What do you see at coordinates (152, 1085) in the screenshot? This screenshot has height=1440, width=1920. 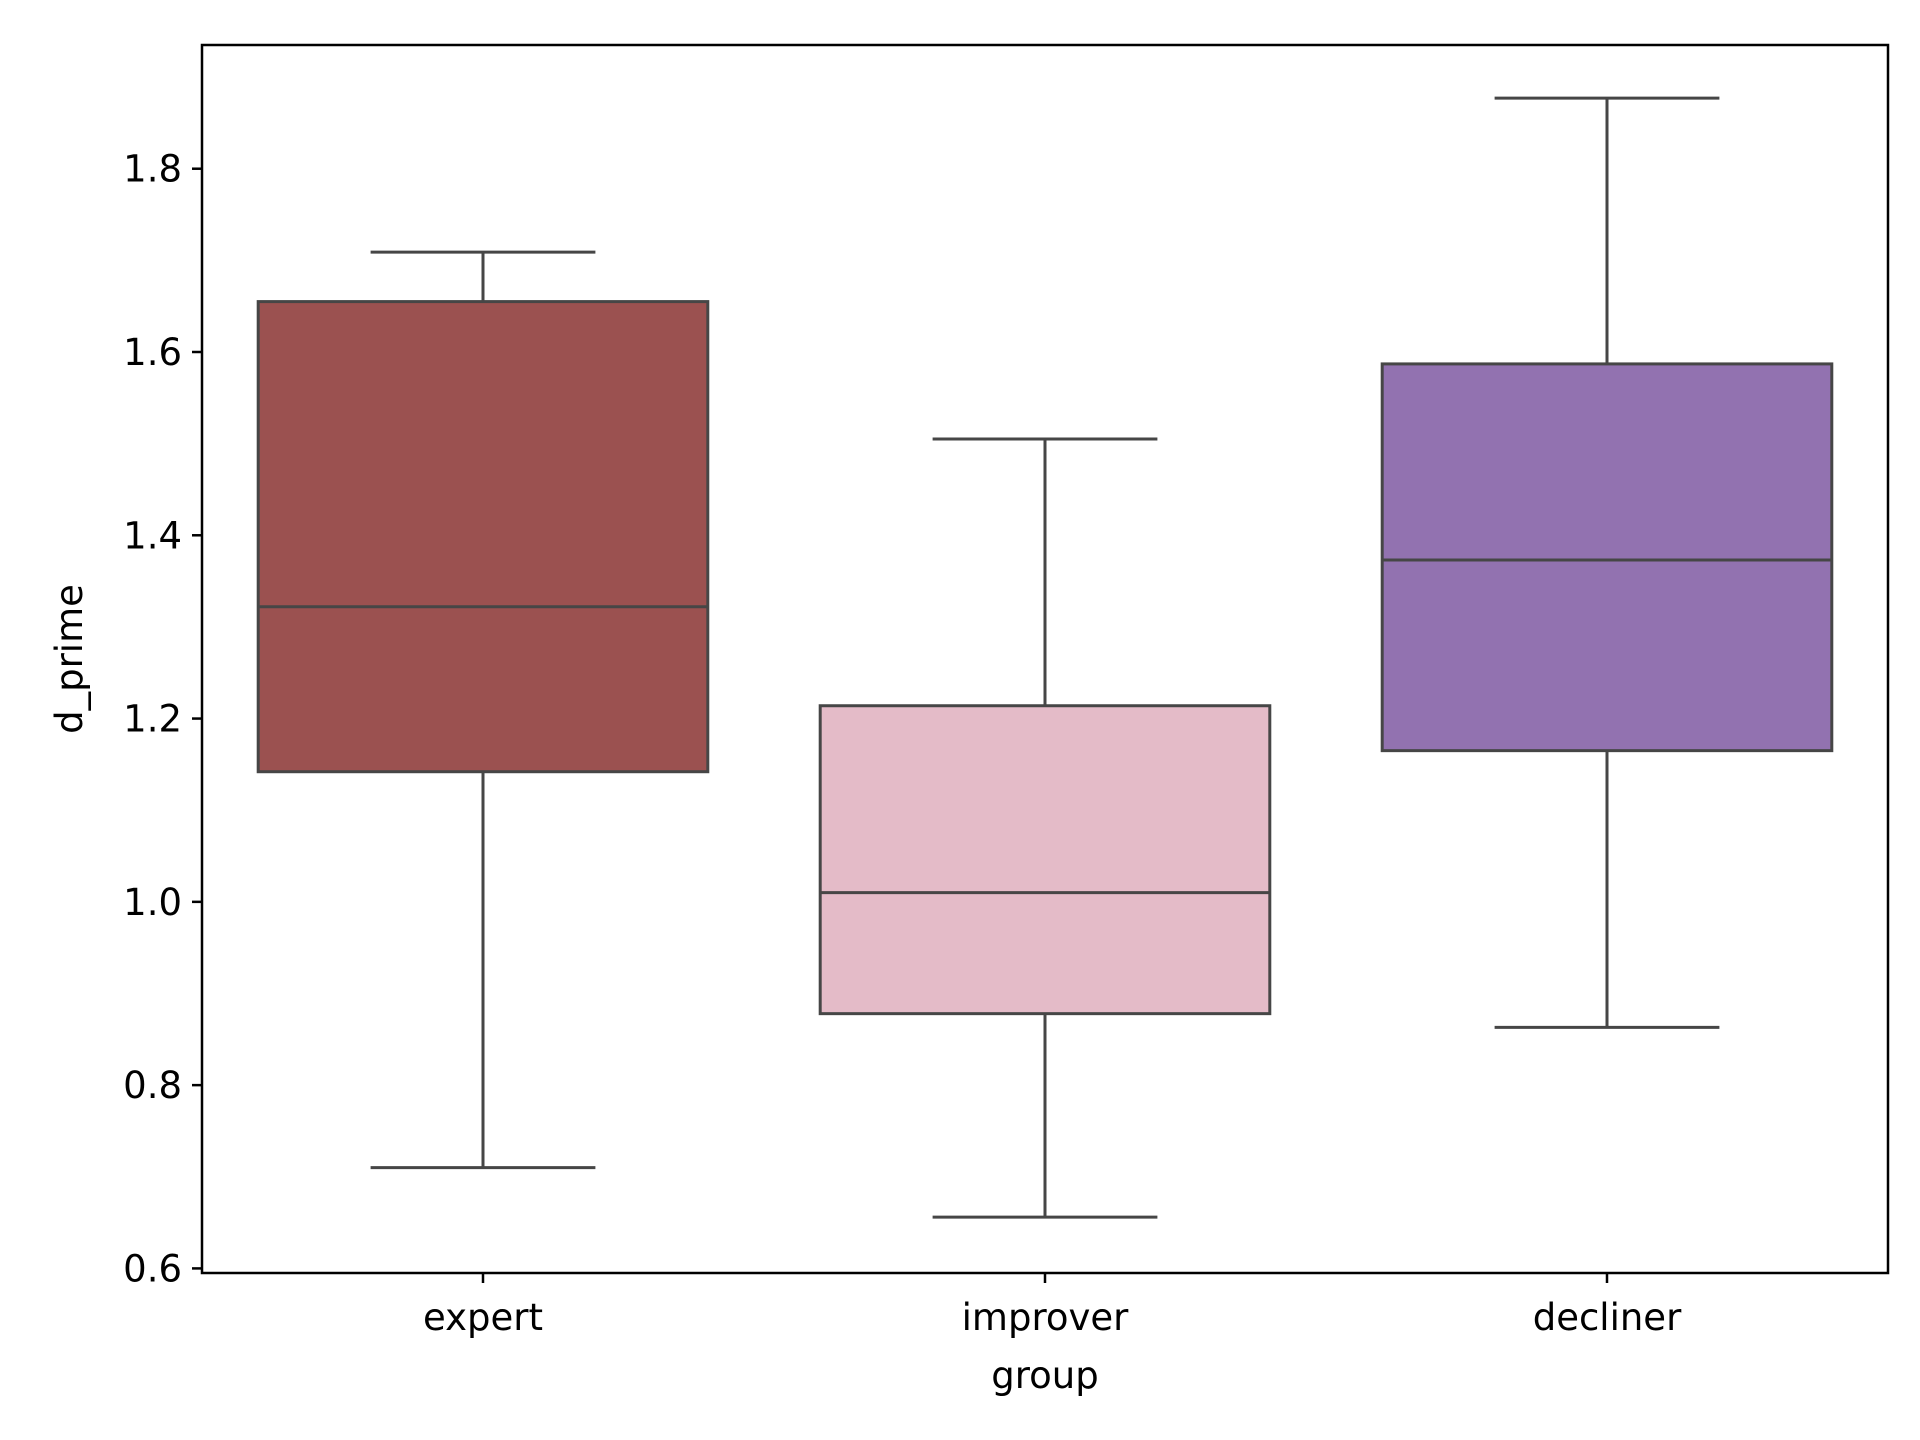 I see `y-tick-label: 0.8` at bounding box center [152, 1085].